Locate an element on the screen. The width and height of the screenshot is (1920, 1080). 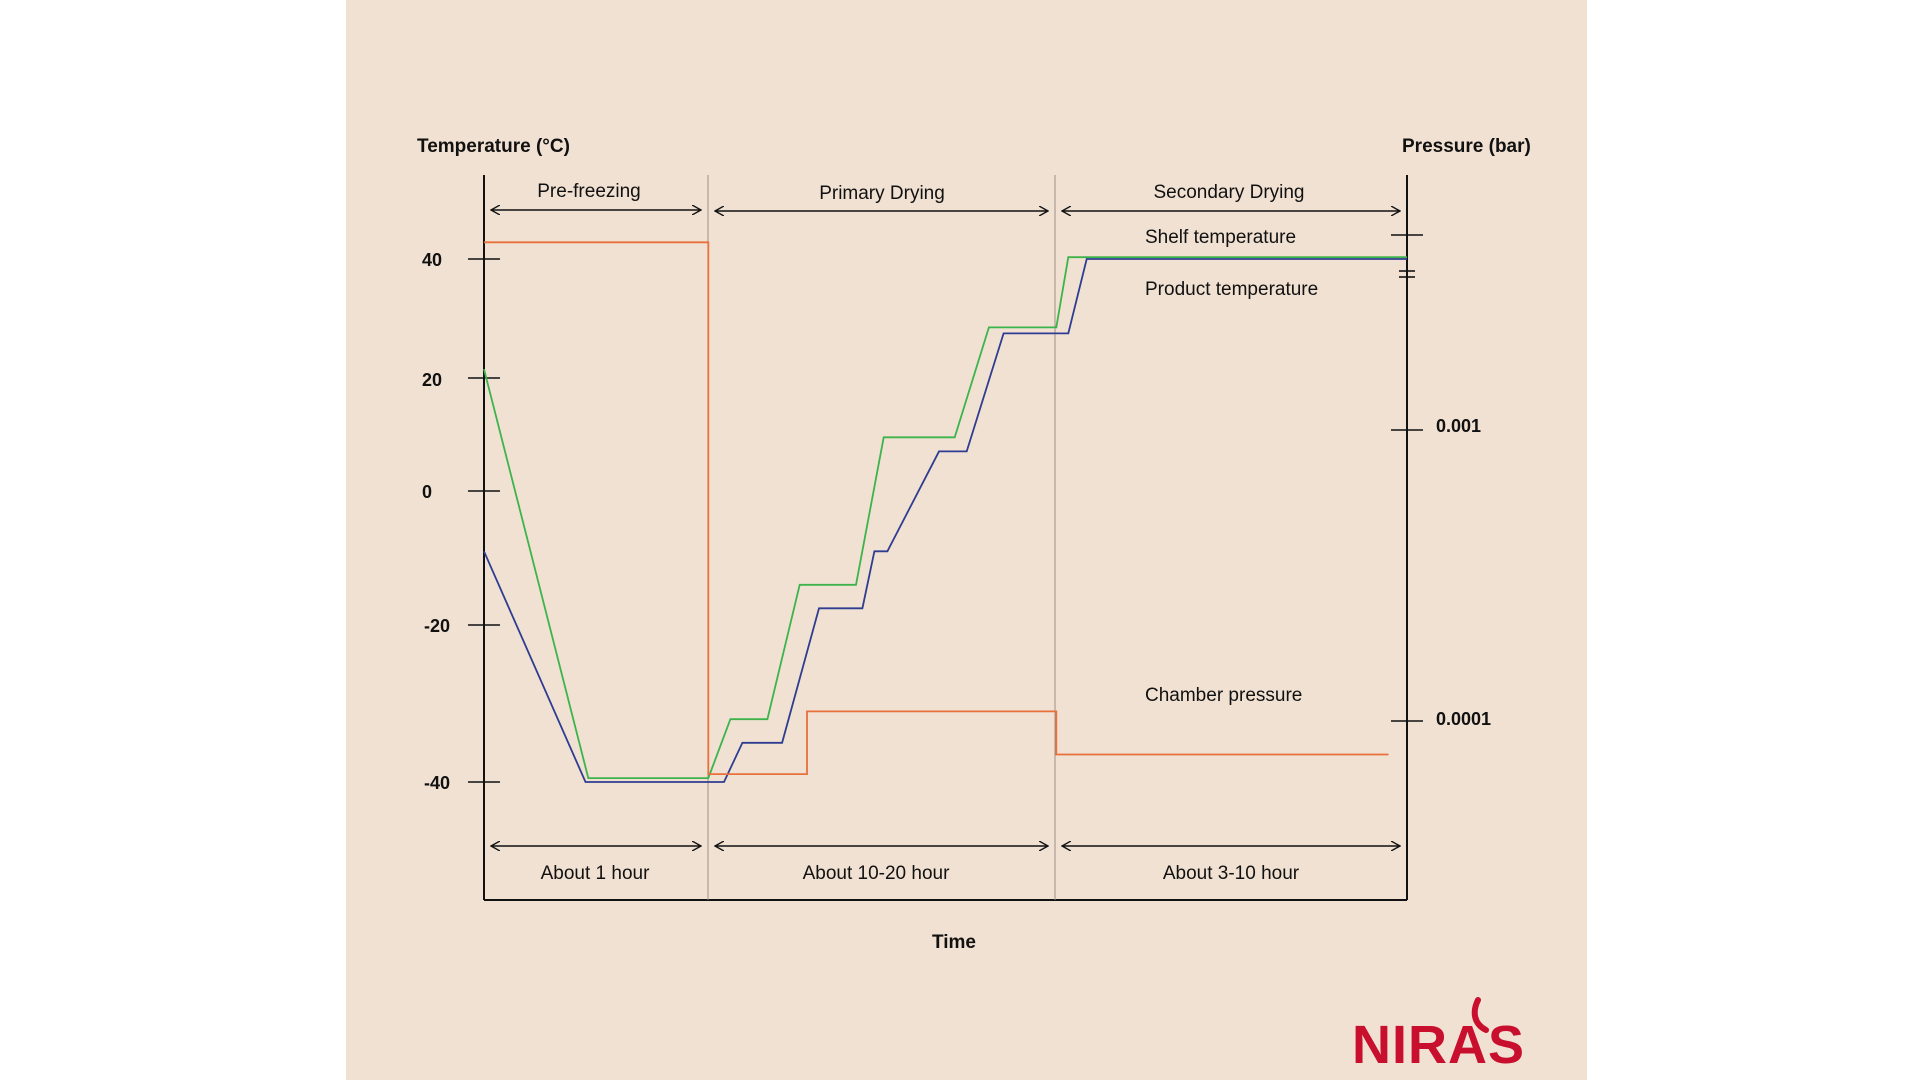
right-ticks: 0.001 0.0001 is located at coordinates (1441, 481).